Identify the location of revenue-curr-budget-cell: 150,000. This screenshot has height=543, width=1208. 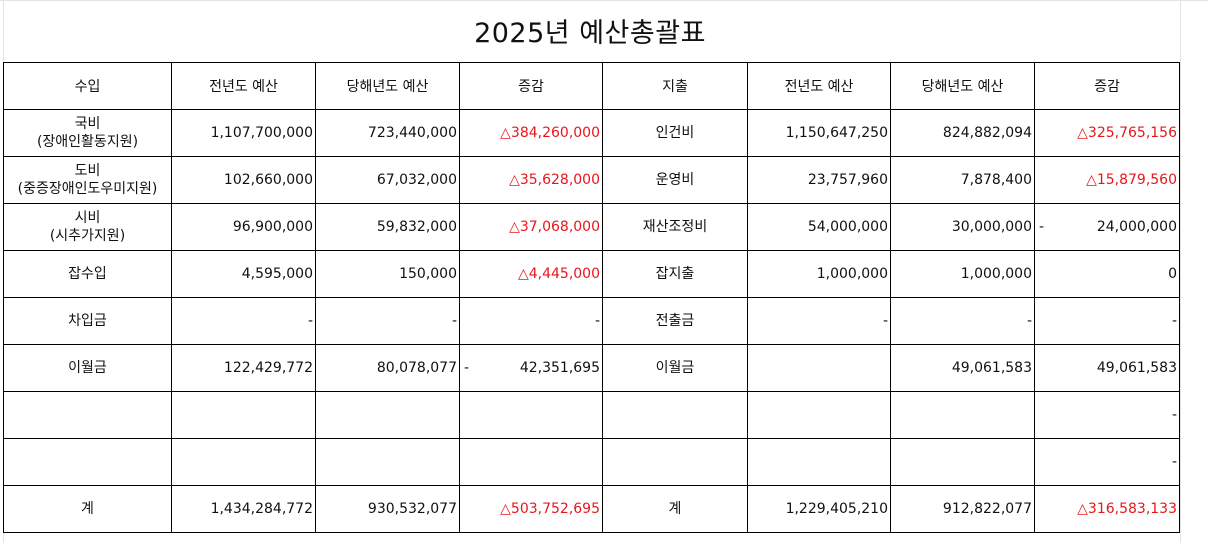
(387, 274).